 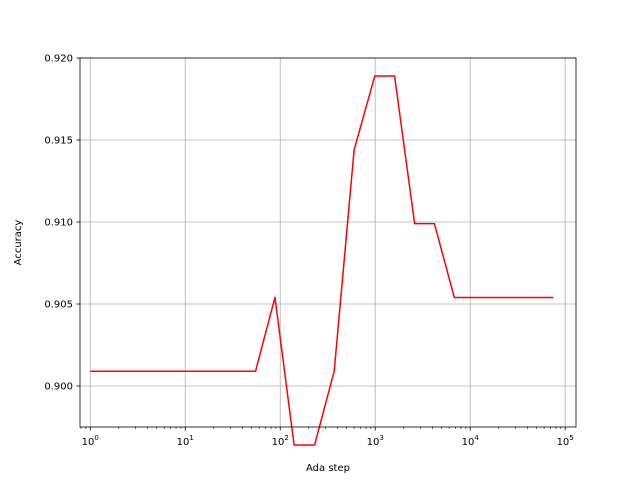 I want to click on x-tick-label: 10³, so click(x=375, y=441).